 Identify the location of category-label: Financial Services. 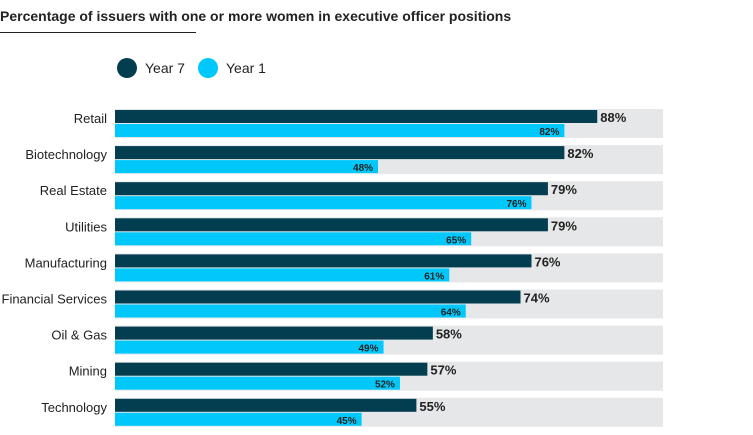
(55, 299).